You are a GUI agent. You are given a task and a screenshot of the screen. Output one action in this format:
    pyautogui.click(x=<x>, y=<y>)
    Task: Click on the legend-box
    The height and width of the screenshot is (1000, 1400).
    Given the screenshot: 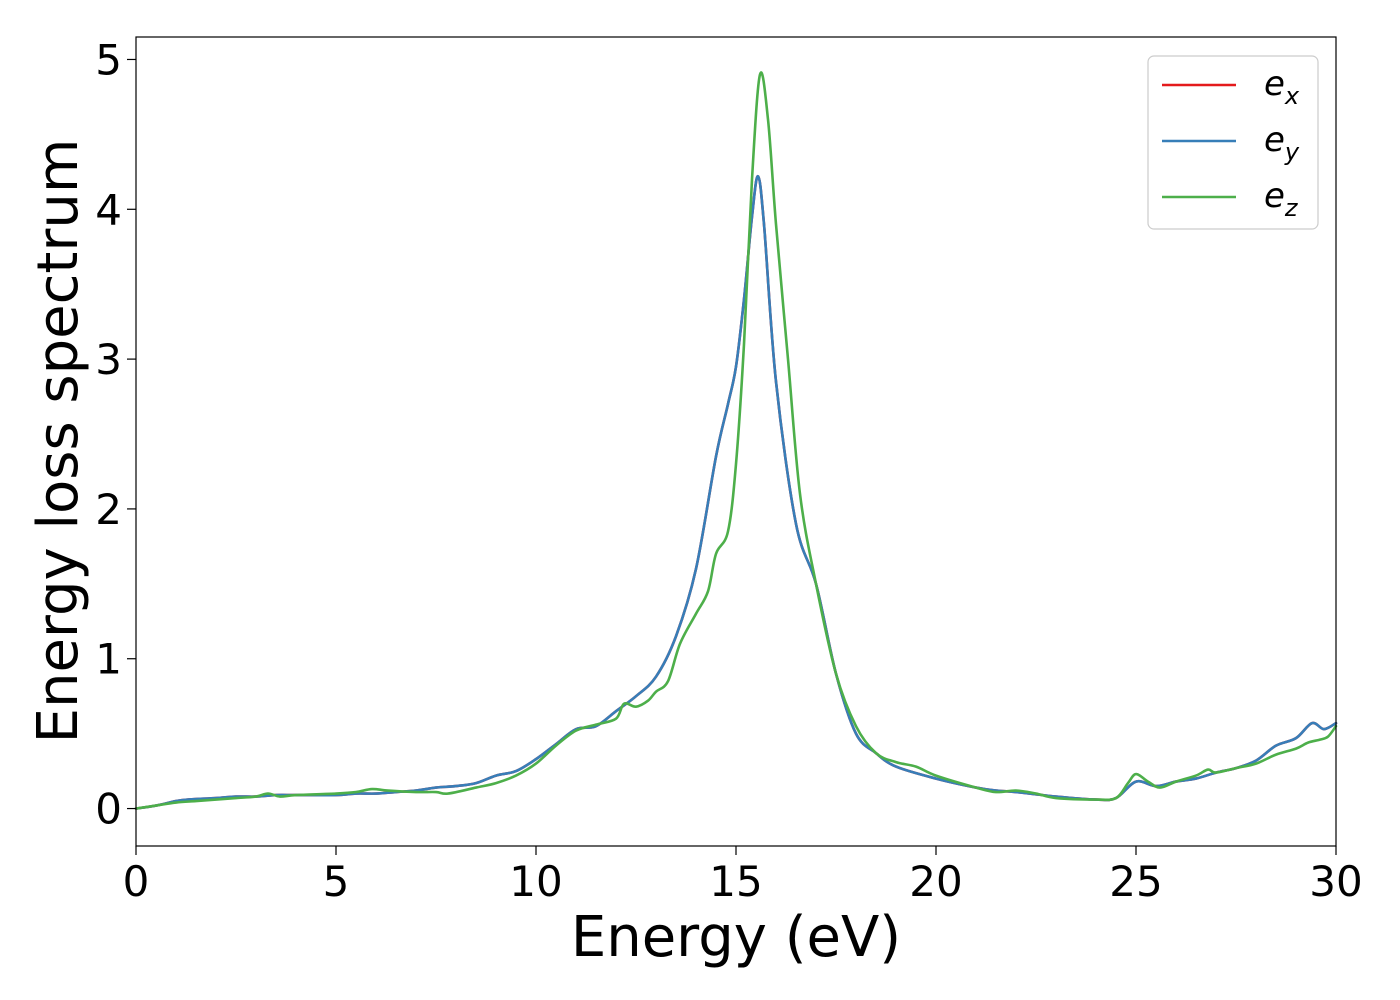 What is the action you would take?
    pyautogui.click(x=1233, y=142)
    